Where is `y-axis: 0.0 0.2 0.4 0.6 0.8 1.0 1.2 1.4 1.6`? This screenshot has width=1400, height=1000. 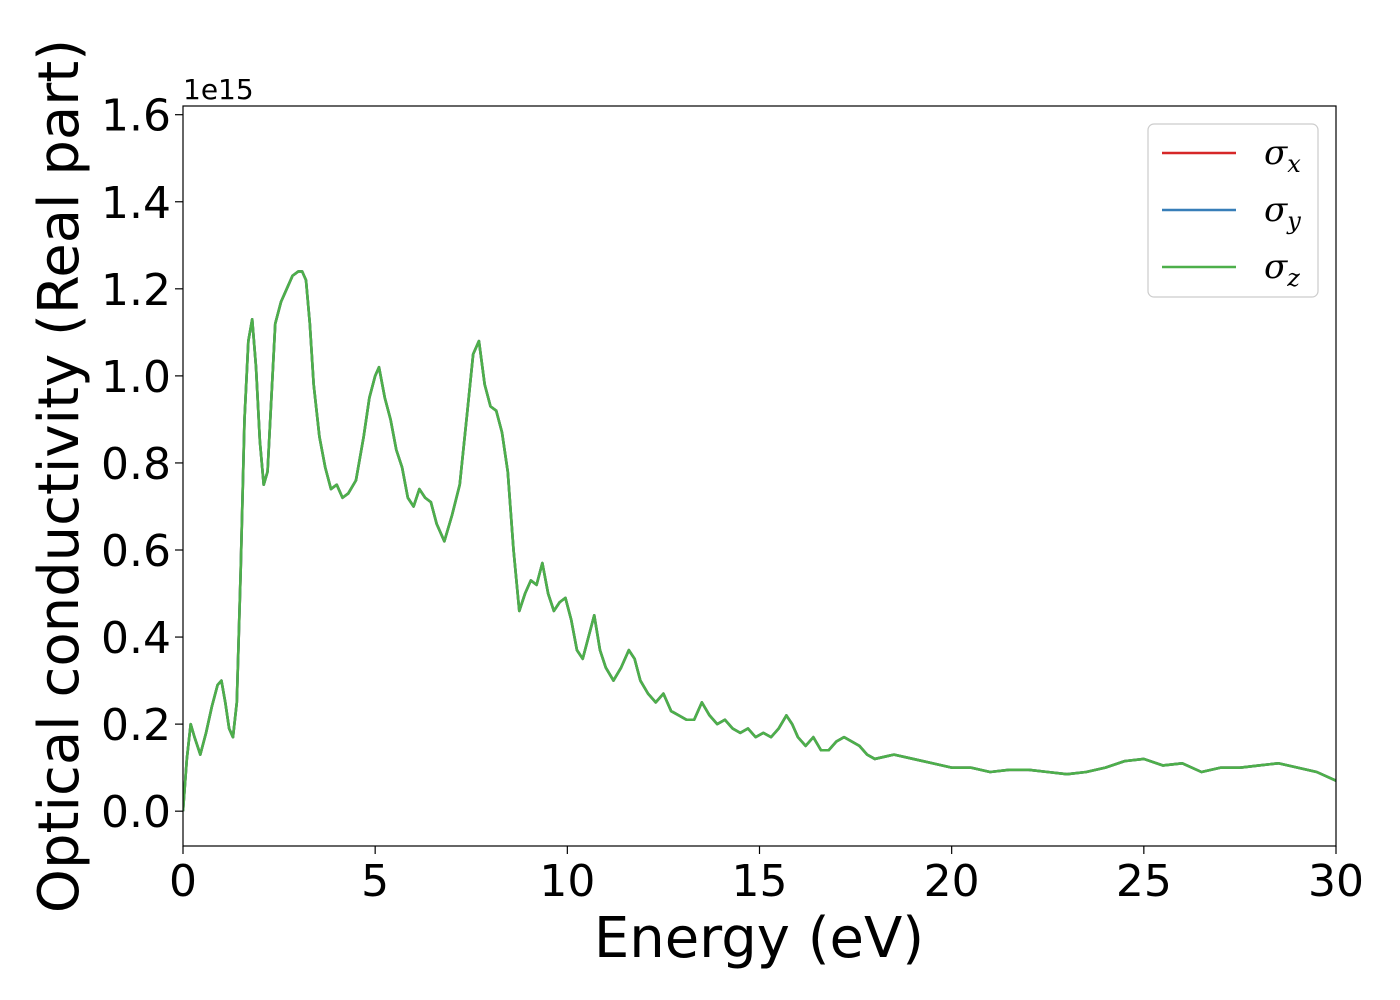 y-axis: 0.0 0.2 0.4 0.6 0.8 1.0 1.2 1.4 1.6 is located at coordinates (142, 464).